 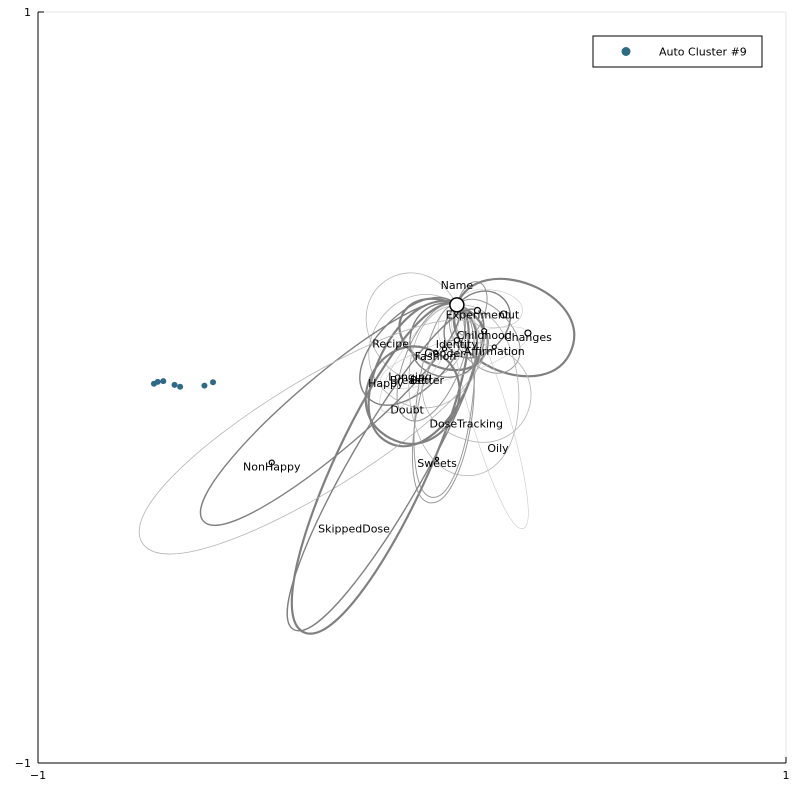 What do you see at coordinates (354, 529) in the screenshot?
I see `node-label: SkippedDose` at bounding box center [354, 529].